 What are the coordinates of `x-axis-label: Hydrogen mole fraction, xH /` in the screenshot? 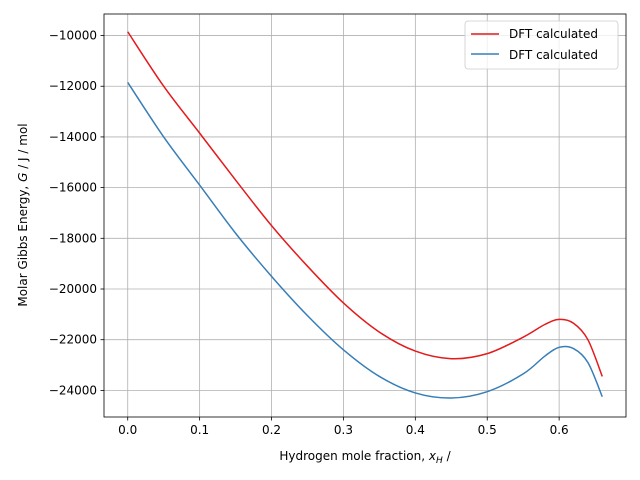 It's located at (365, 457).